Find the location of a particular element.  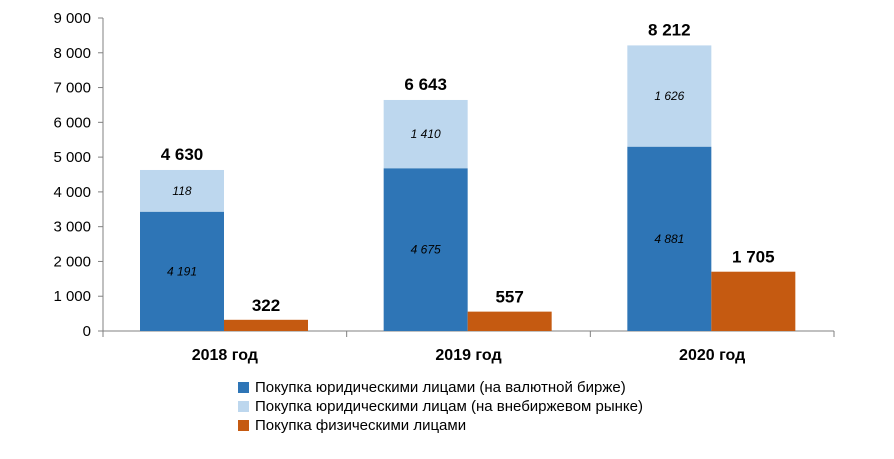

legend-swatch-exchange is located at coordinates (243, 387).